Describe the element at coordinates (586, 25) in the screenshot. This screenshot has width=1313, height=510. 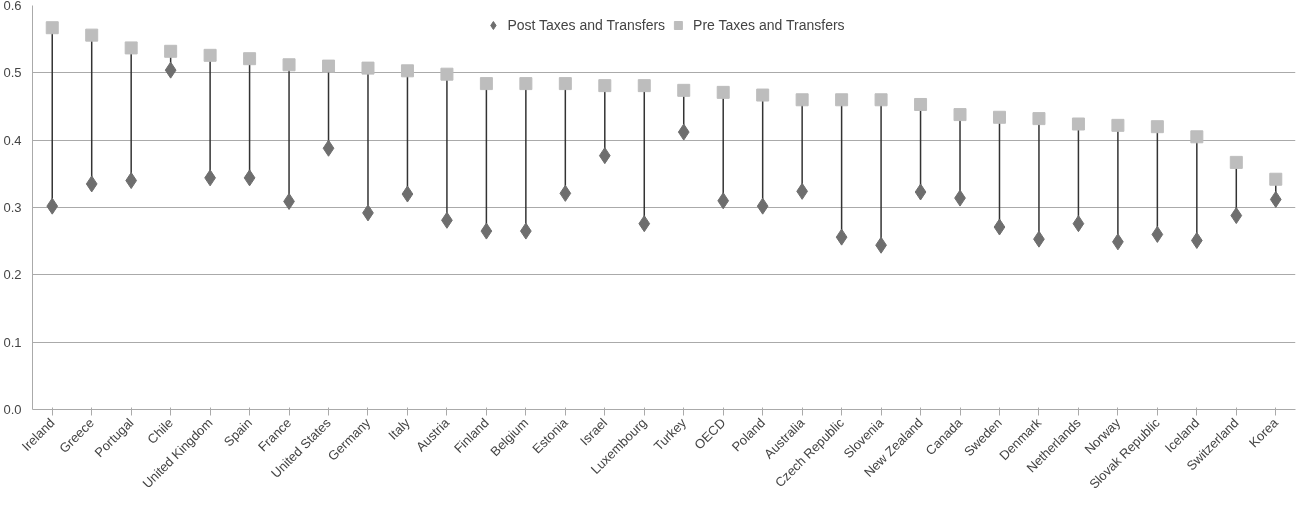
I see `legend-label: Post Taxes and Transfers` at that location.